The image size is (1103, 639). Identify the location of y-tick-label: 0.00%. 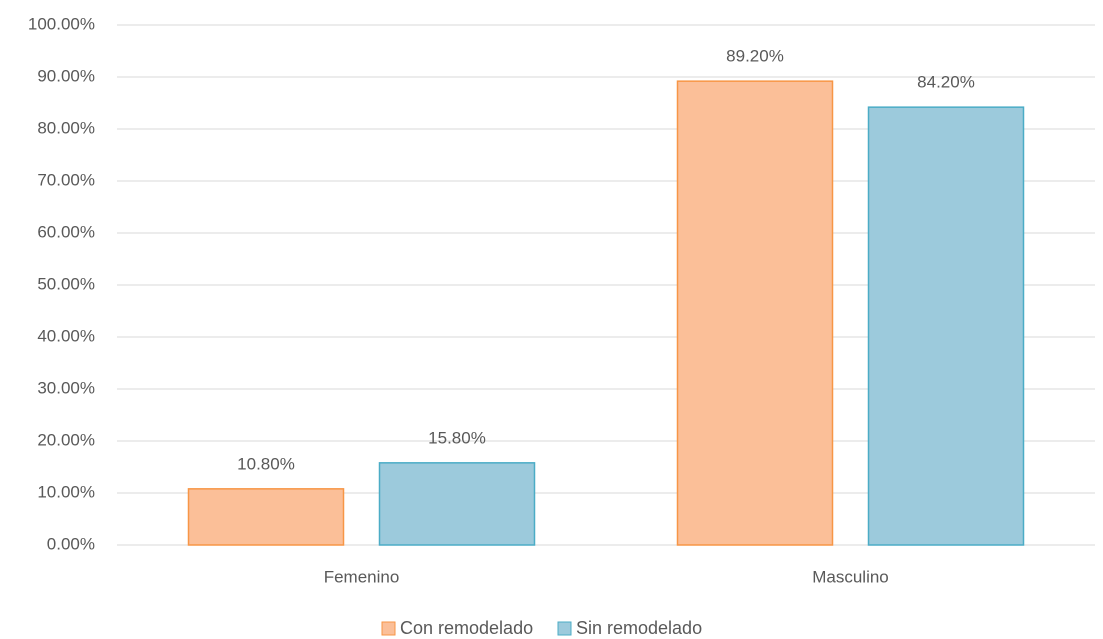
(71, 543).